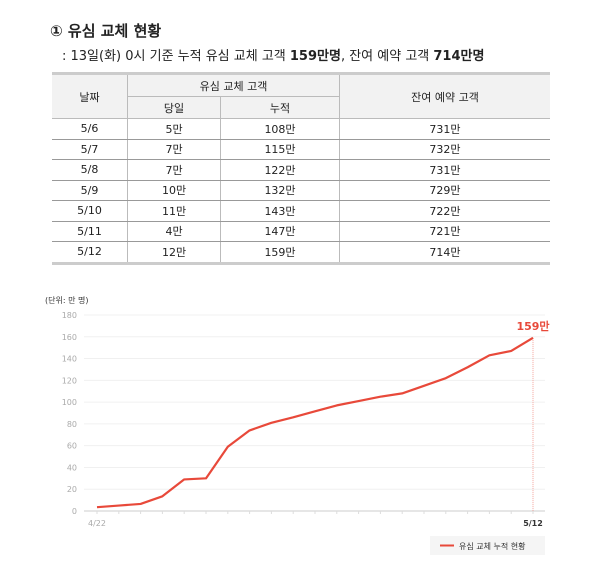  Describe the element at coordinates (174, 252) in the screenshot. I see `table-cell: 12만` at that location.